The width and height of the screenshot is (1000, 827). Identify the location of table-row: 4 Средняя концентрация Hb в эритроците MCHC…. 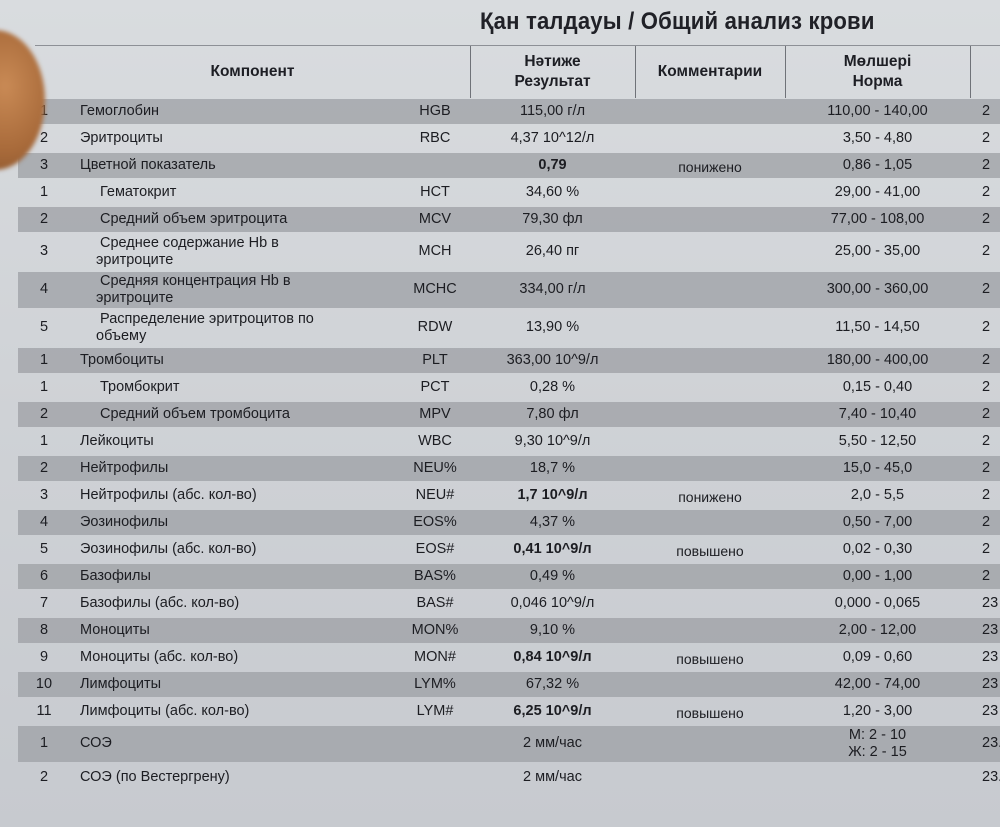
(500, 290).